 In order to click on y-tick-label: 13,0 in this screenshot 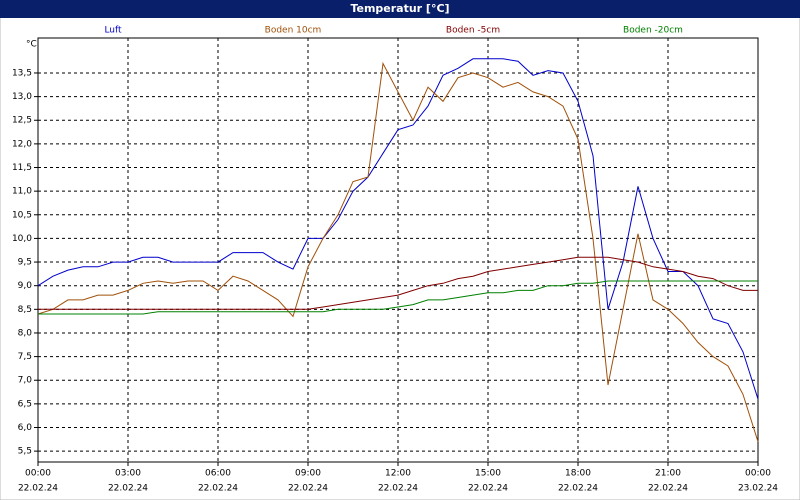, I will do `click(22, 97)`.